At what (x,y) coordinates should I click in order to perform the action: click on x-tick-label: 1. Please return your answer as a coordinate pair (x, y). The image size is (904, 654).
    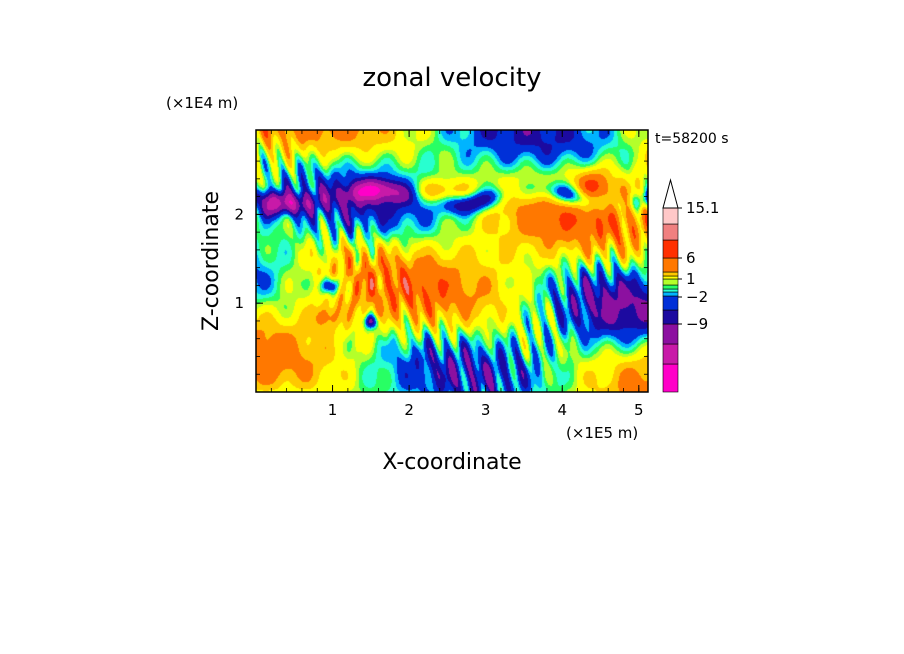
    Looking at the image, I should click on (333, 410).